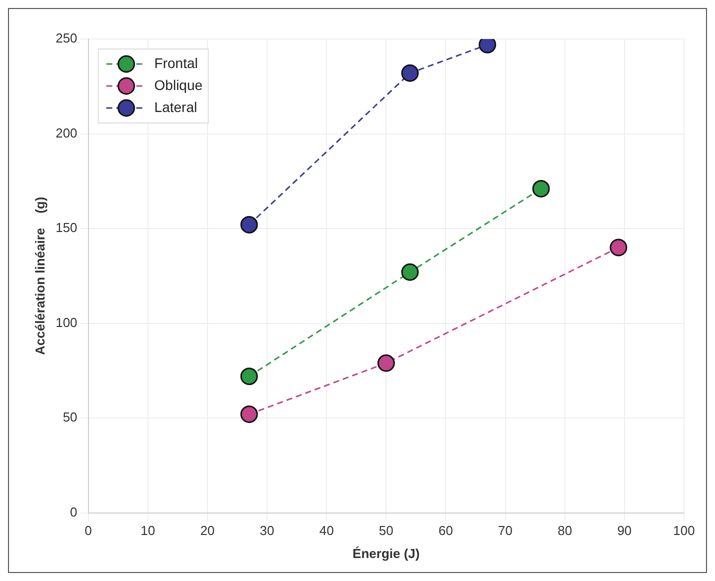 The height and width of the screenshot is (581, 715). I want to click on x-tick-label: 90, so click(624, 530).